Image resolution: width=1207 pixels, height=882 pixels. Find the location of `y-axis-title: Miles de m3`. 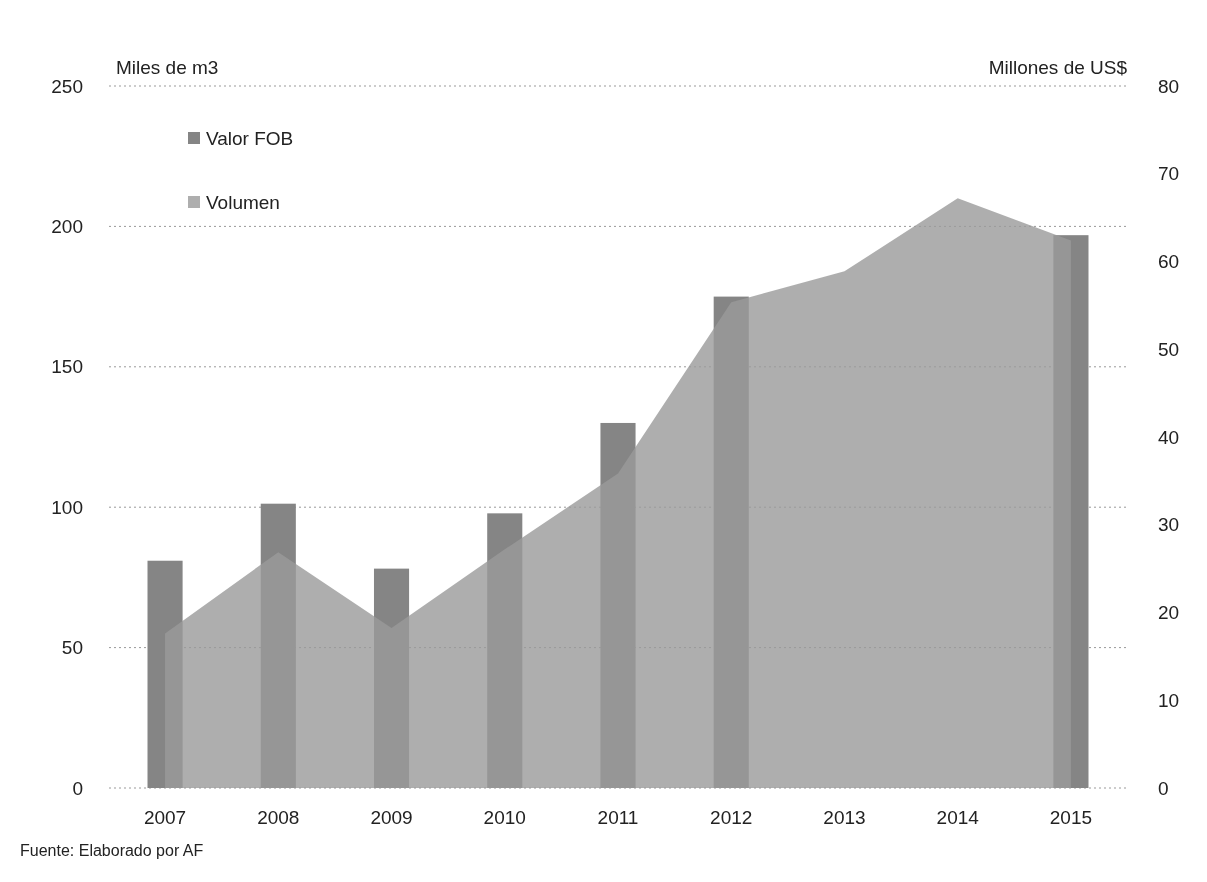

y-axis-title: Miles de m3 is located at coordinates (167, 67).